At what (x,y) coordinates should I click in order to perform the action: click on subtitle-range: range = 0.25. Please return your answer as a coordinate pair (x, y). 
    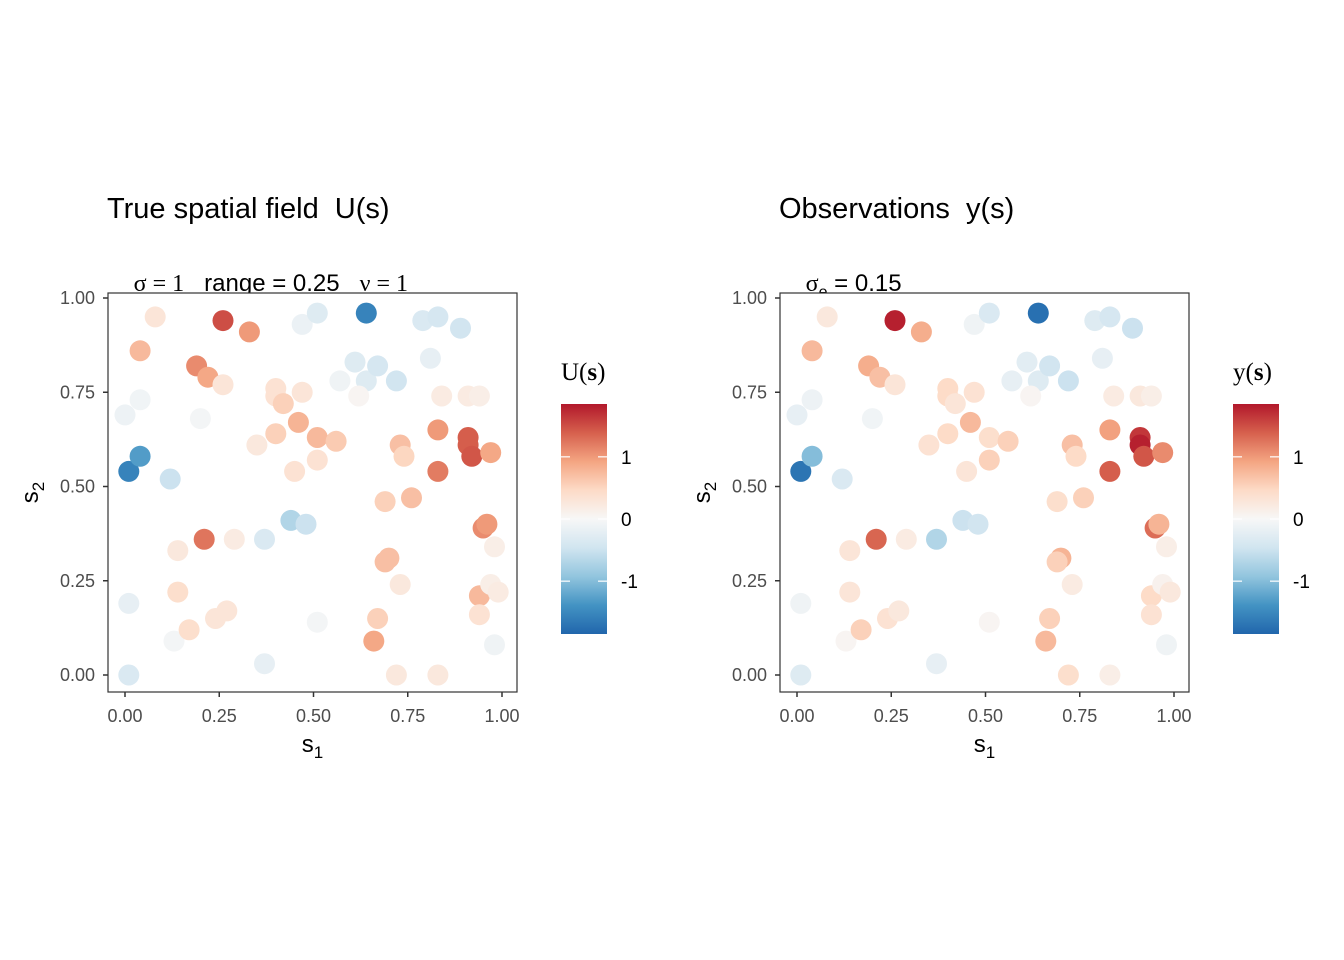
    Looking at the image, I should click on (272, 283).